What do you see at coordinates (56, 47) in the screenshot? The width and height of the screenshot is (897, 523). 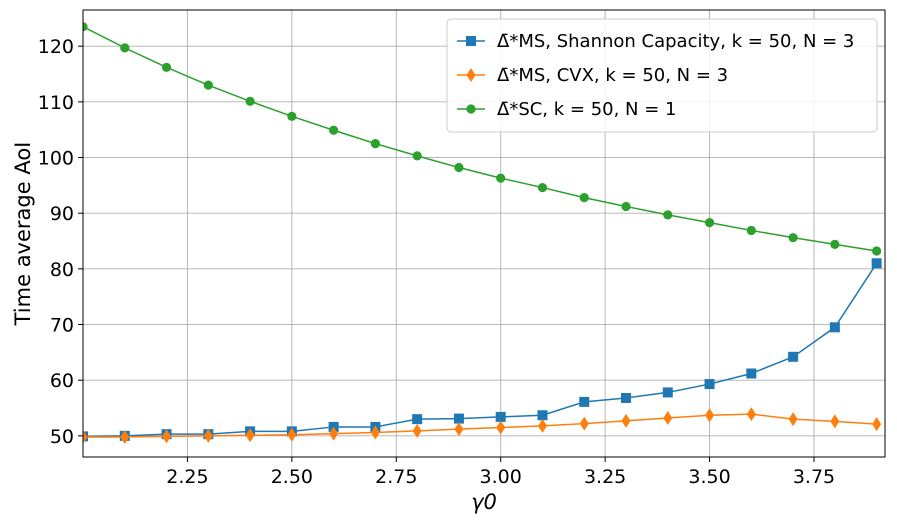 I see `y-tick-label: 120` at bounding box center [56, 47].